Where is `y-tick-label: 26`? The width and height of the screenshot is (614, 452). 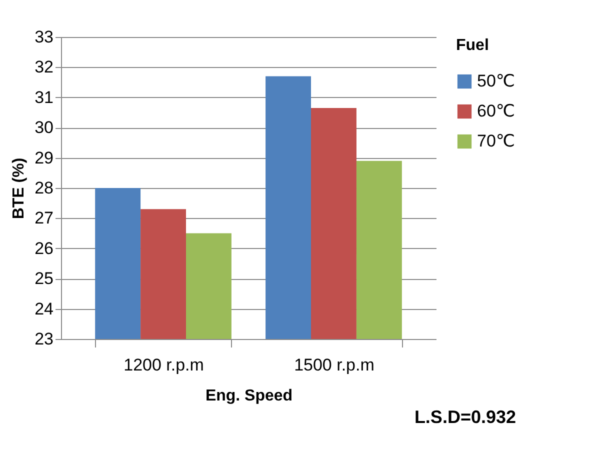 y-tick-label: 26 is located at coordinates (44, 248).